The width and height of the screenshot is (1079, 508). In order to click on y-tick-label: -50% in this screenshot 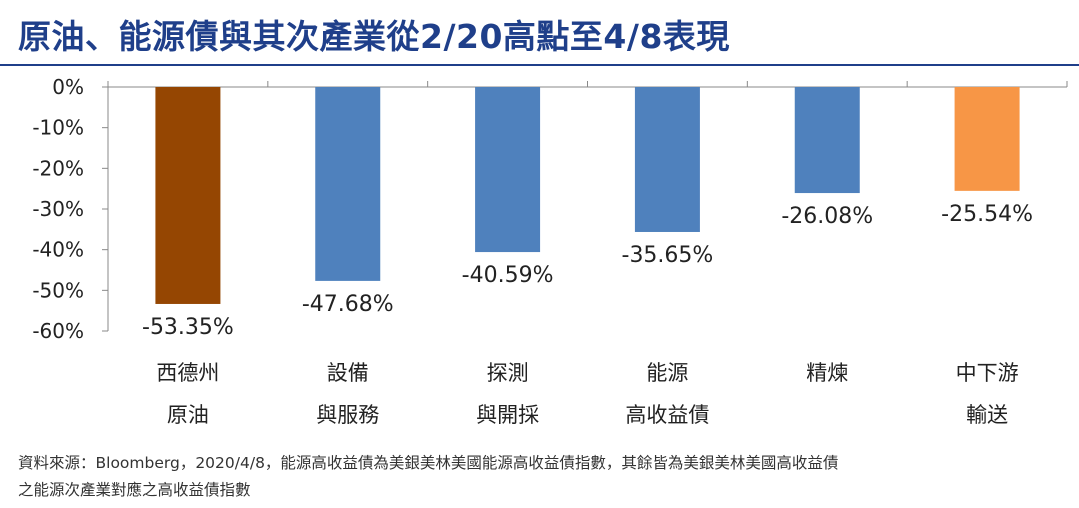, I will do `click(58, 290)`.